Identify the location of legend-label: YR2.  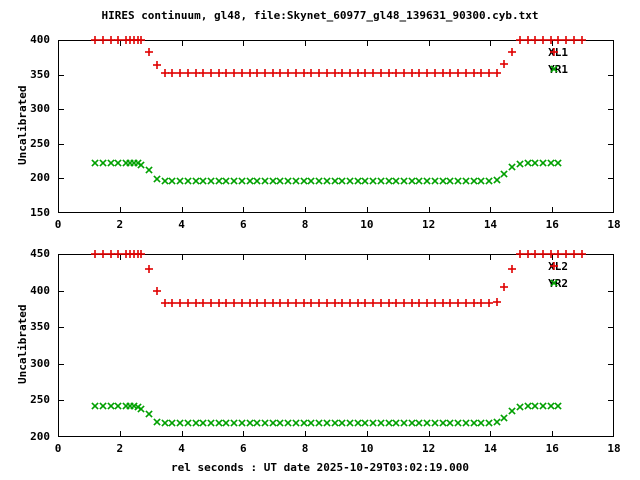
(558, 283).